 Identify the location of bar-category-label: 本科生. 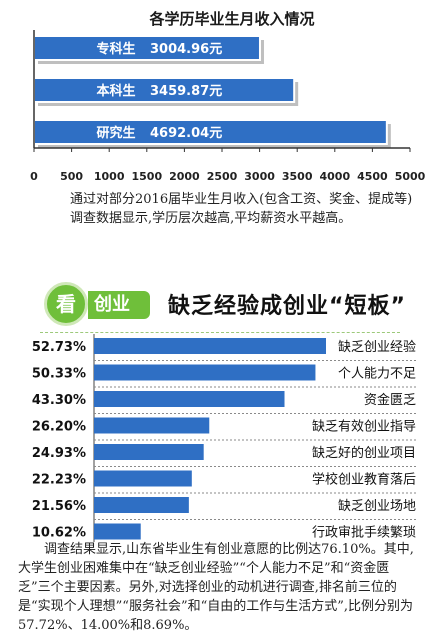
(115, 91).